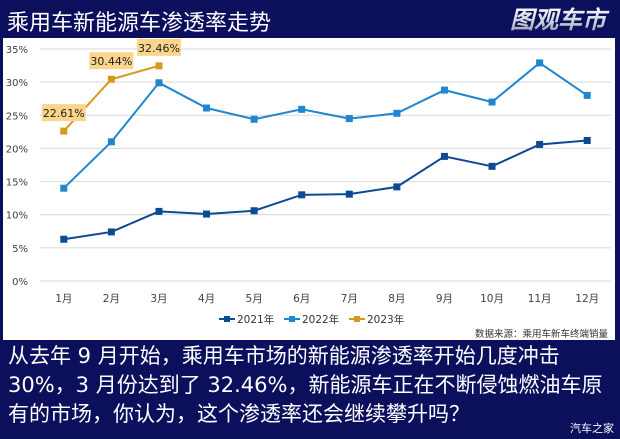 The image size is (620, 439). What do you see at coordinates (310, 19) in the screenshot?
I see `header: 乘用车新能源车渗透率走势 图观车市` at bounding box center [310, 19].